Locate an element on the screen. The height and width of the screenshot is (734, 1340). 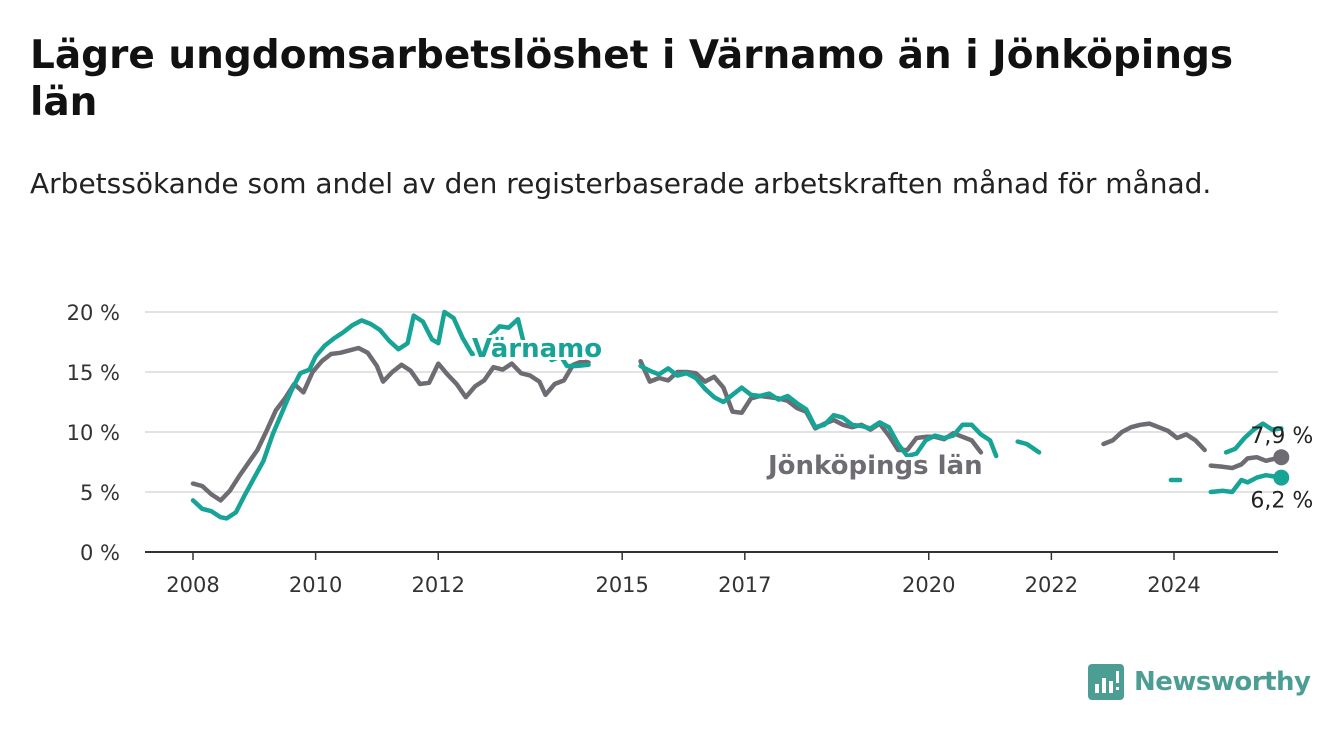
end-label-varnamo: 6,2 % is located at coordinates (1281, 501).